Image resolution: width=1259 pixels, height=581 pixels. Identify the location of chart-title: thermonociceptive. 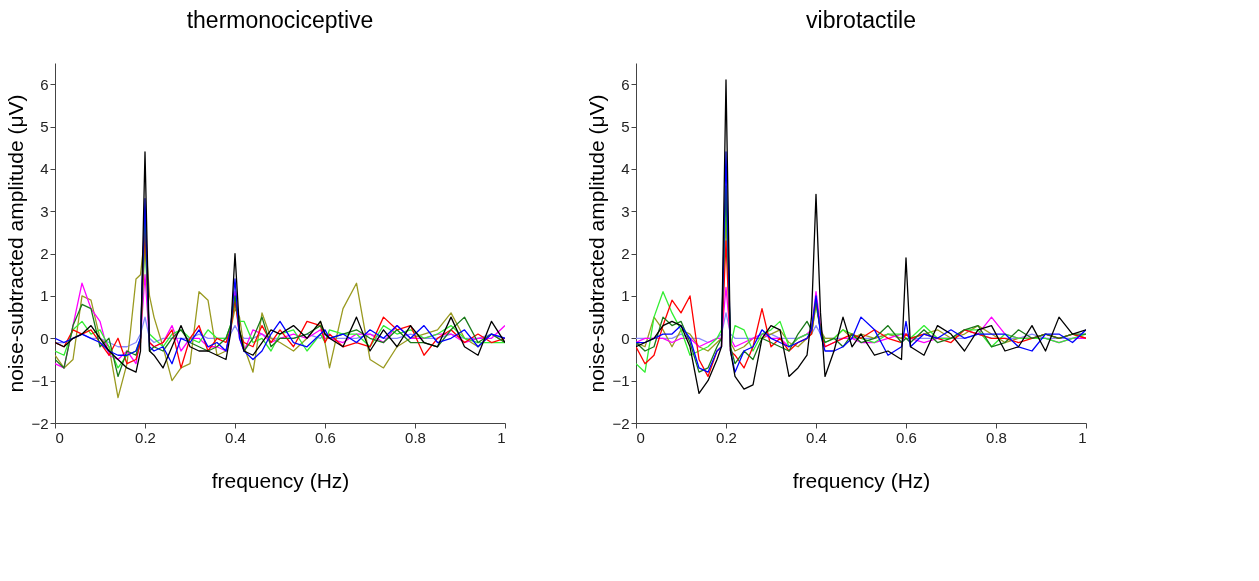
(280, 20).